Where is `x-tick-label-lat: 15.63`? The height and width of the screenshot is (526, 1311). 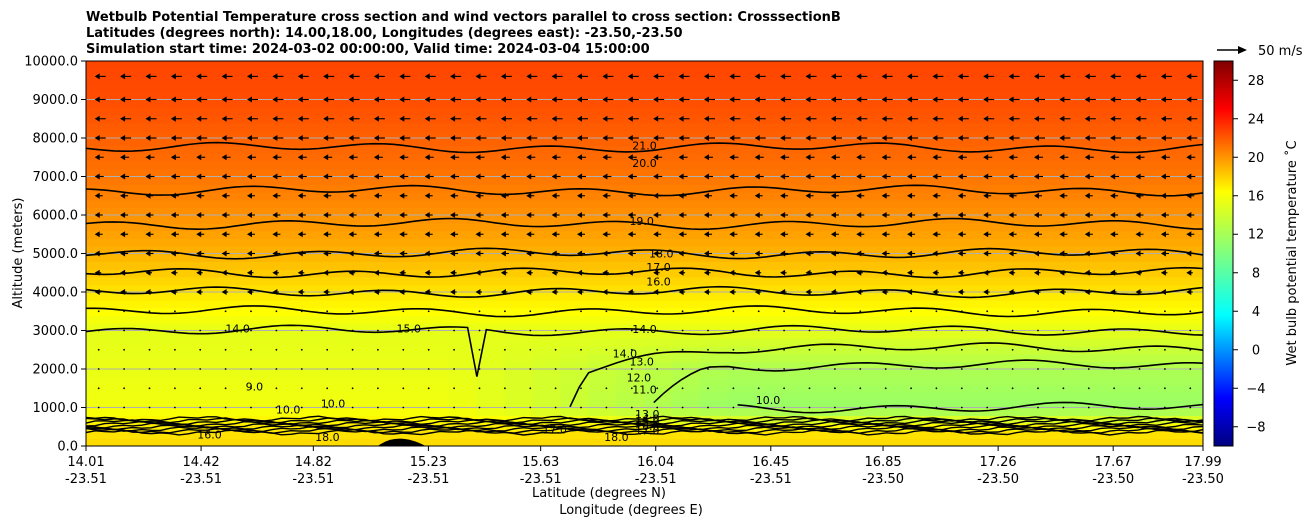 x-tick-label-lat: 15.63 is located at coordinates (540, 462).